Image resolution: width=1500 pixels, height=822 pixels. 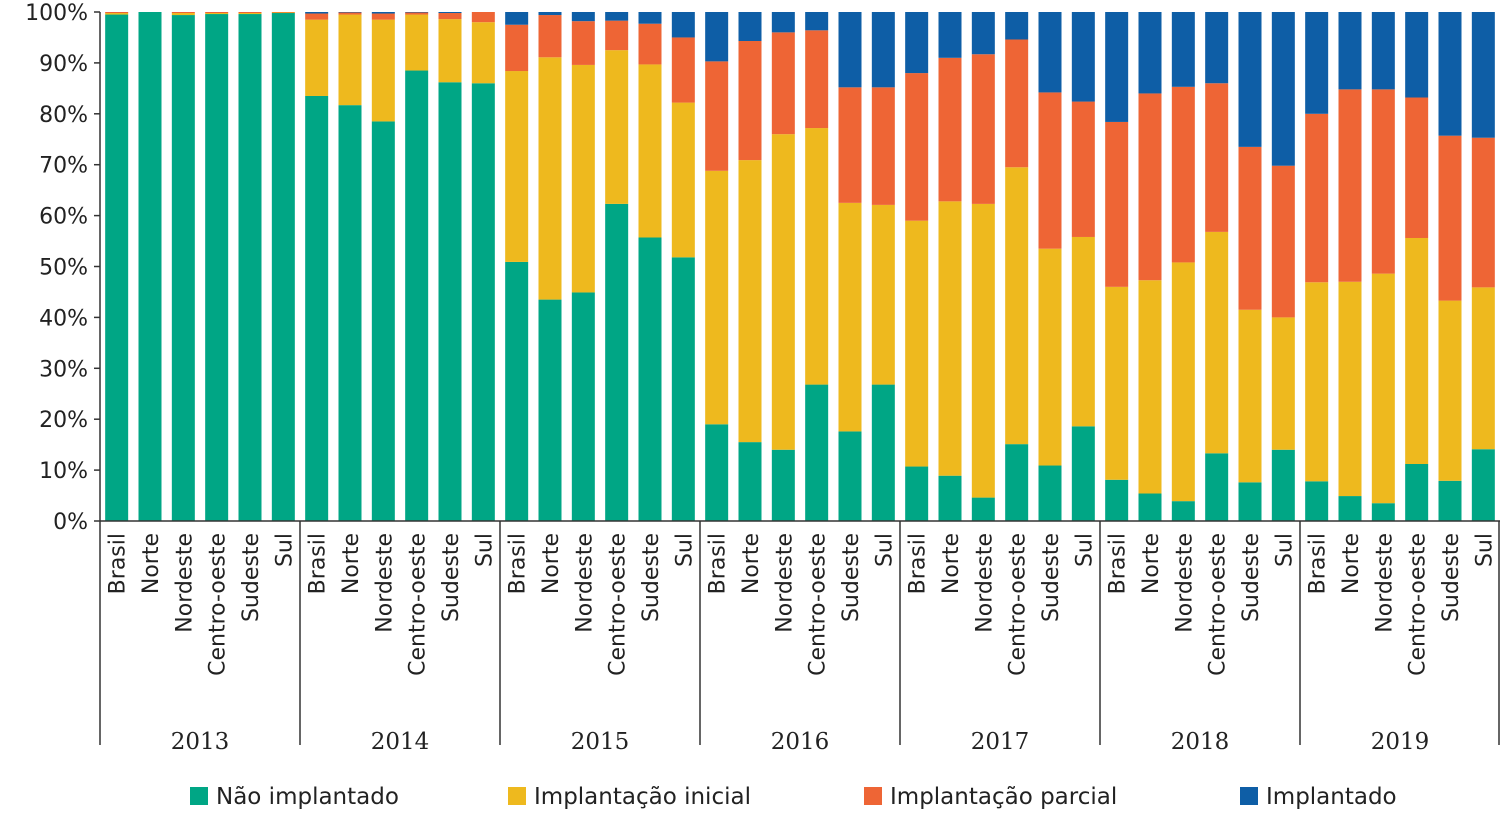 I want to click on bar-segment-2016-brasil-s2, so click(x=717, y=116).